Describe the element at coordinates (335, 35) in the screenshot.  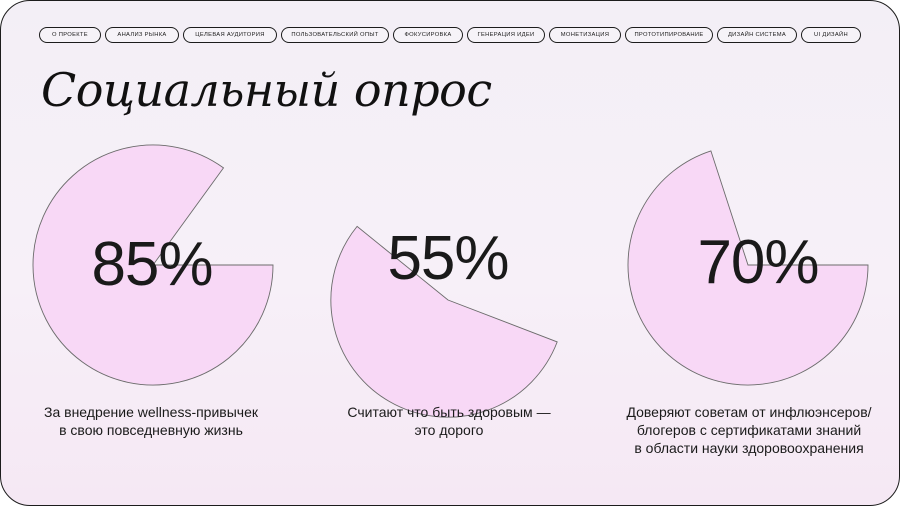
I see `nav-item-ux: ПОЛЬЗОВАТЕЛЬСКИЙ ОПЫТ` at that location.